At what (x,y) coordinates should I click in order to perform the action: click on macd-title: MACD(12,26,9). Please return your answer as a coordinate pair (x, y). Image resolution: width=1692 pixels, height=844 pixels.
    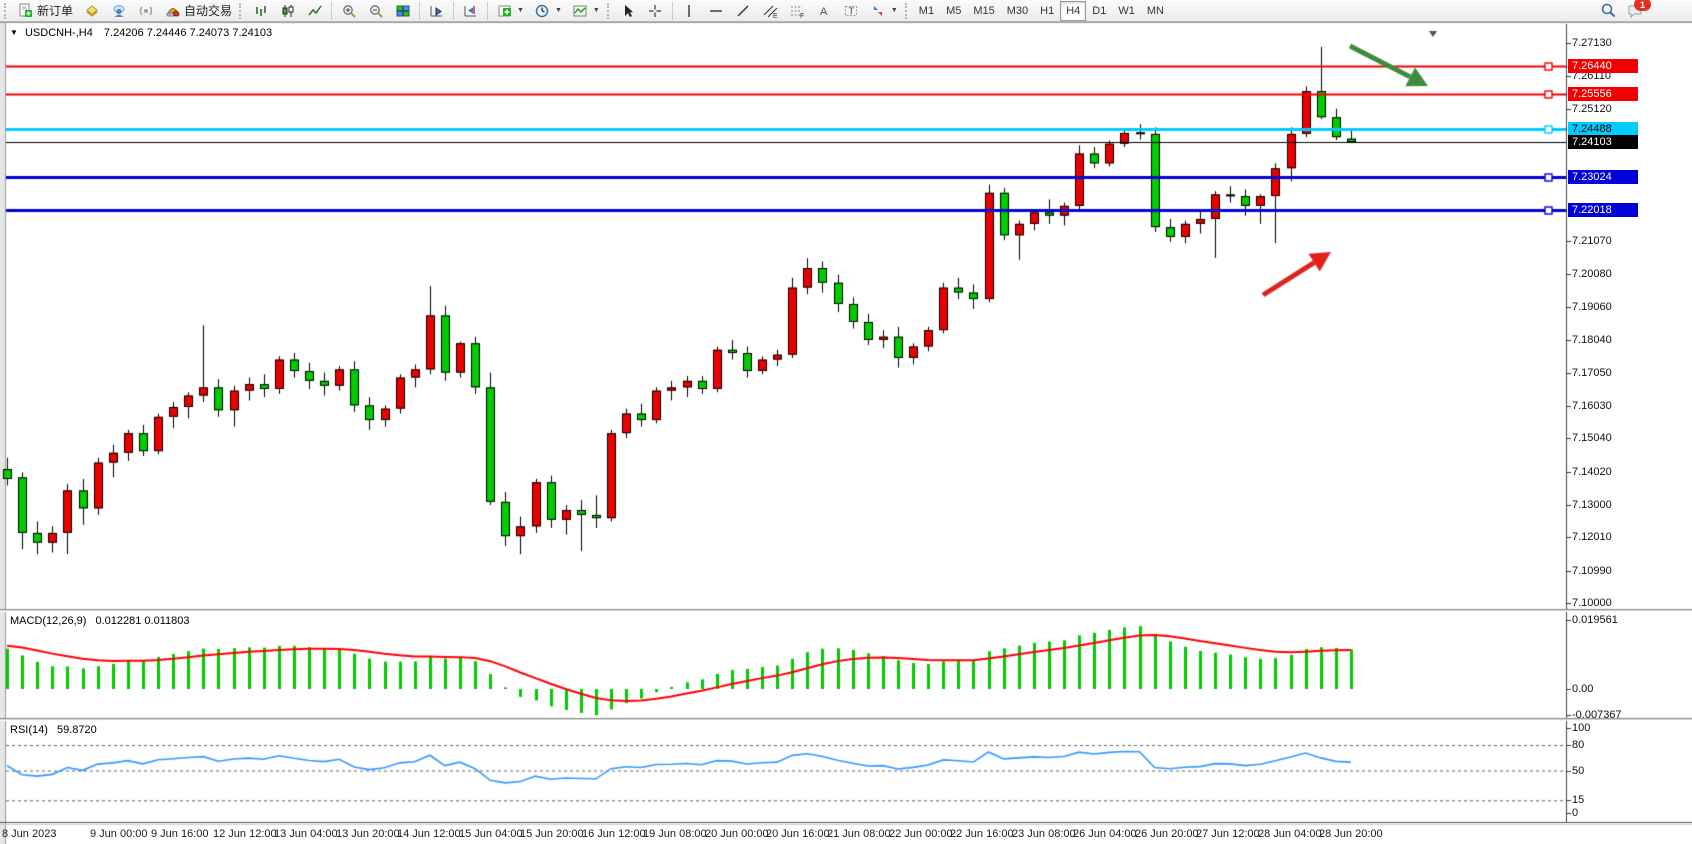
    Looking at the image, I should click on (48, 621).